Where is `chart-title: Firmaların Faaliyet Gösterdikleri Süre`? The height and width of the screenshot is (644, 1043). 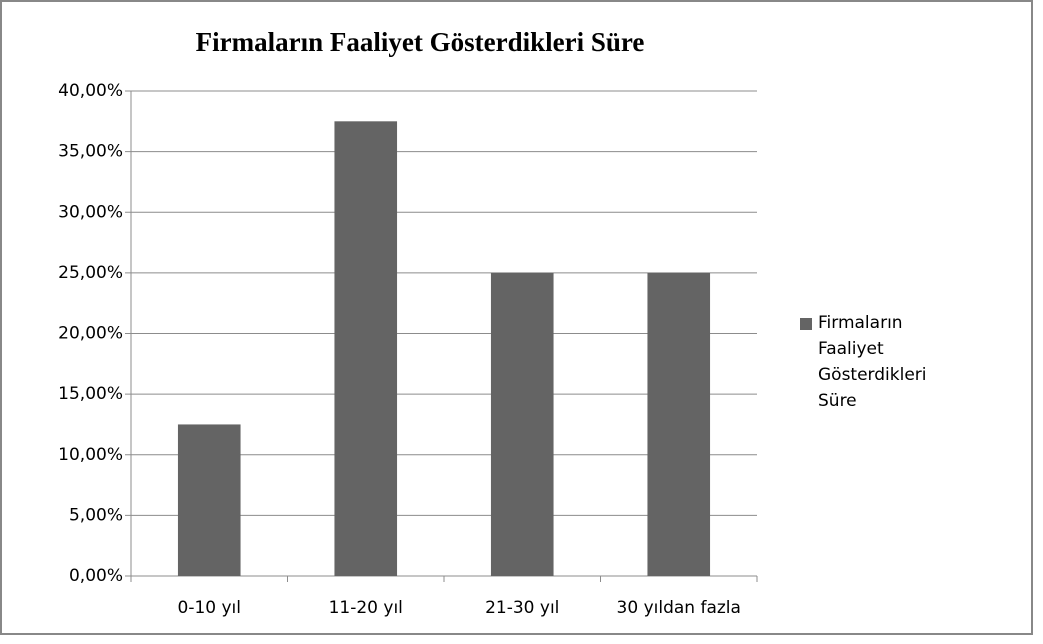
chart-title: Firmaların Faaliyet Gösterdikleri Süre is located at coordinates (420, 42).